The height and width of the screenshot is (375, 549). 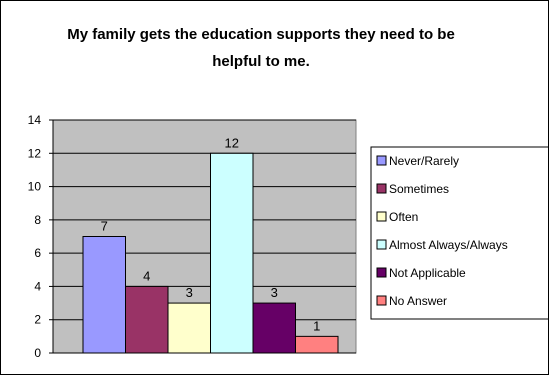 I want to click on data-label: 4, so click(x=146, y=275).